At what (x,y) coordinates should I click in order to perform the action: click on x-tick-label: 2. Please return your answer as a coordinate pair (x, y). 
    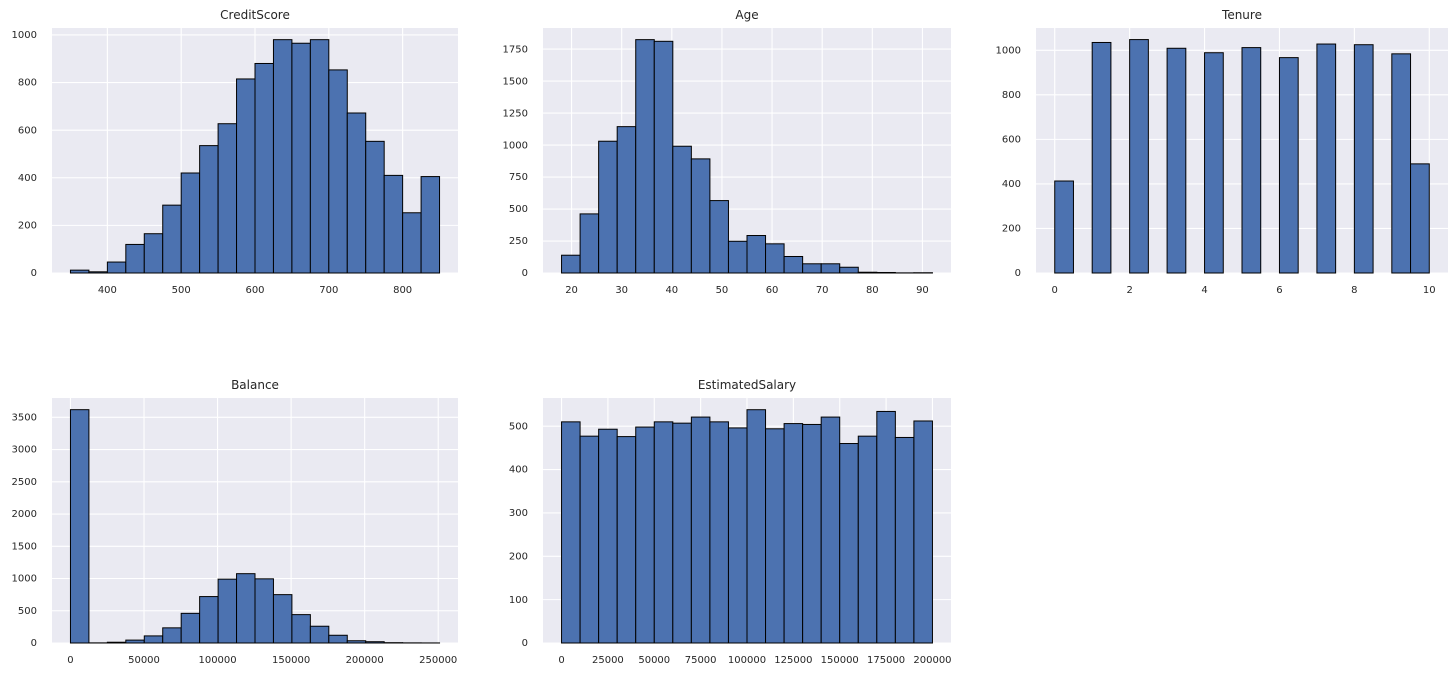
    Looking at the image, I should click on (1129, 290).